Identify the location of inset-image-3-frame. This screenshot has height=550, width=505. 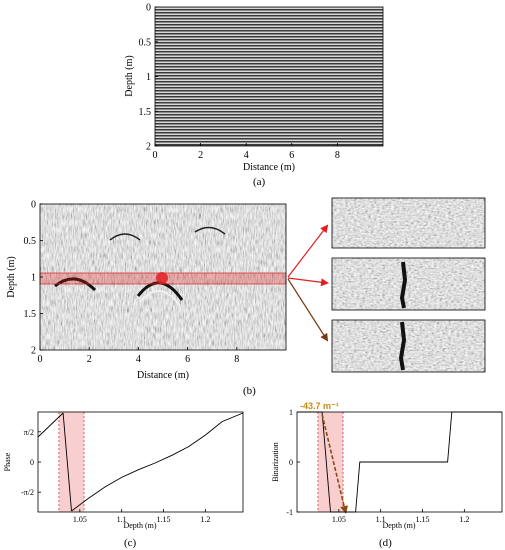
(408, 346).